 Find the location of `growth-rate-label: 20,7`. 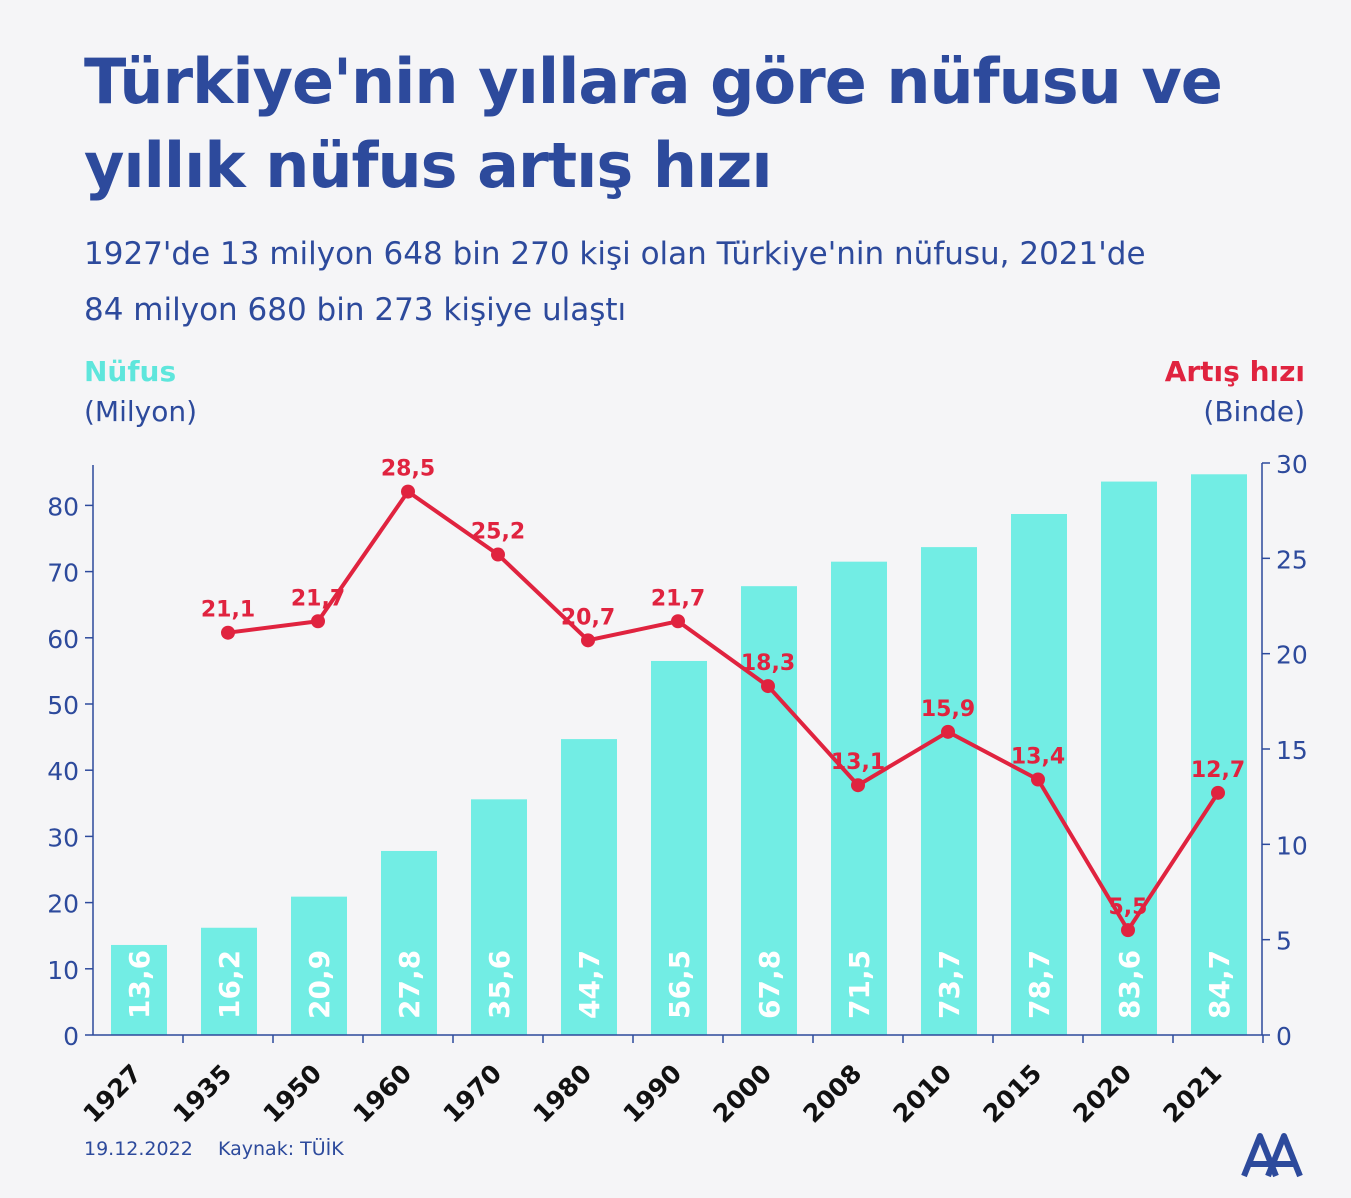

growth-rate-label: 20,7 is located at coordinates (588, 617).